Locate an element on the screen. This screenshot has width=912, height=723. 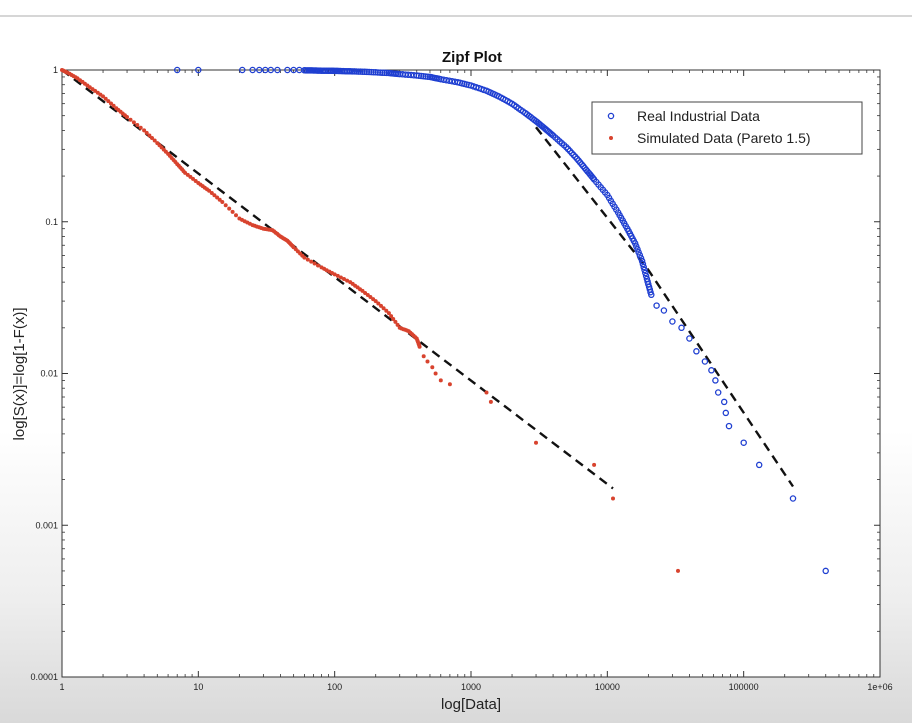
x-tick-label: 100 is located at coordinates (334, 687).